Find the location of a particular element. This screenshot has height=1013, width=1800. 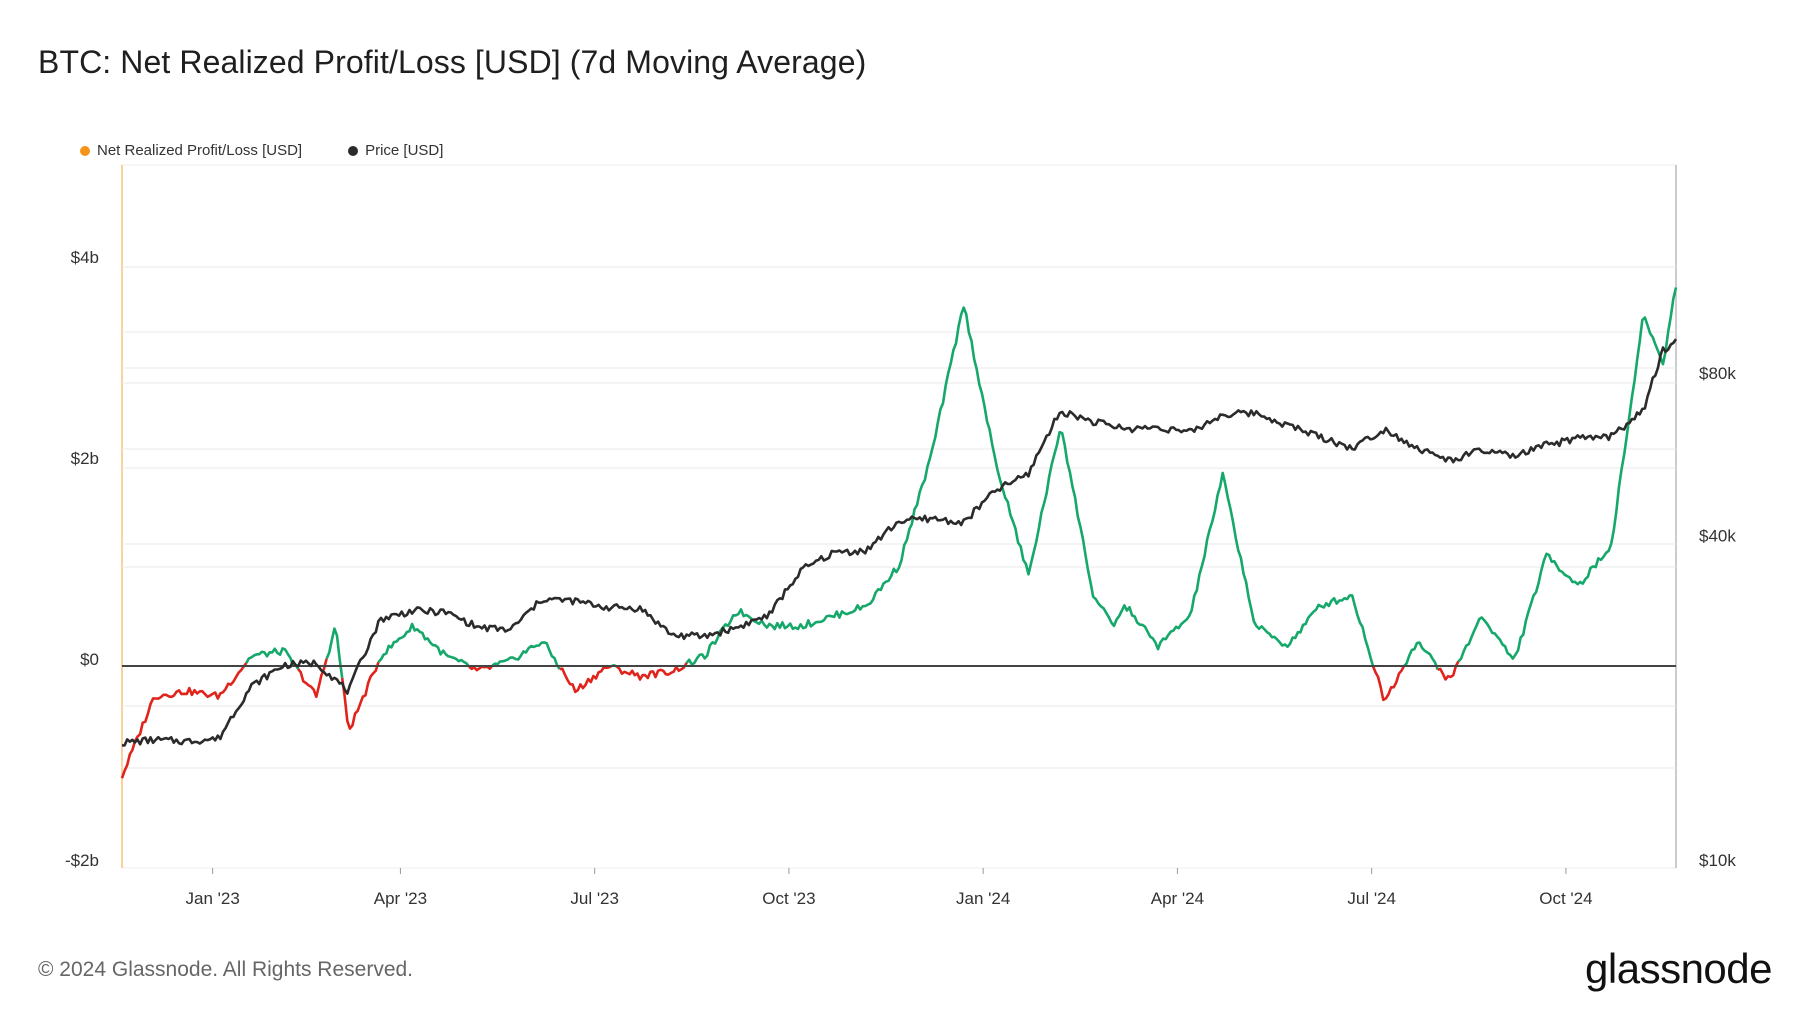

legend-dot-nrpl is located at coordinates (85, 150).